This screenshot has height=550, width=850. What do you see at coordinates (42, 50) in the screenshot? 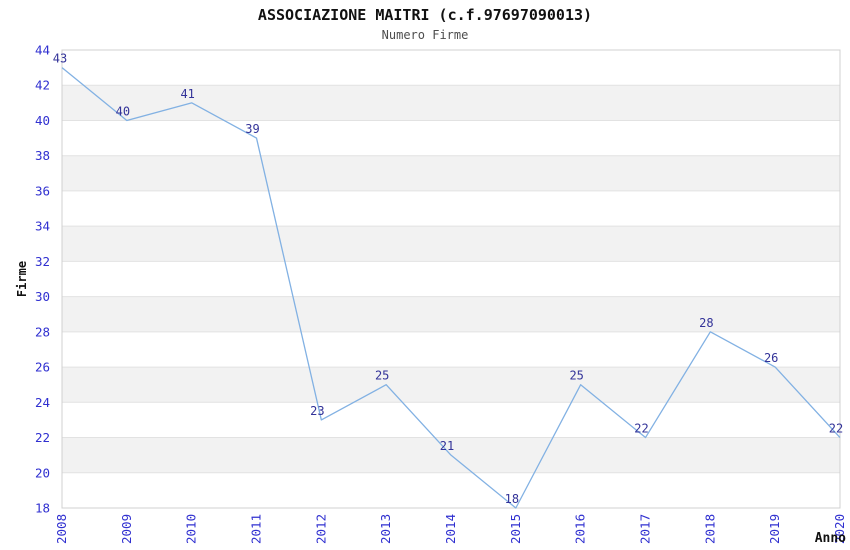
I see `y-tick-label: 44` at bounding box center [42, 50].